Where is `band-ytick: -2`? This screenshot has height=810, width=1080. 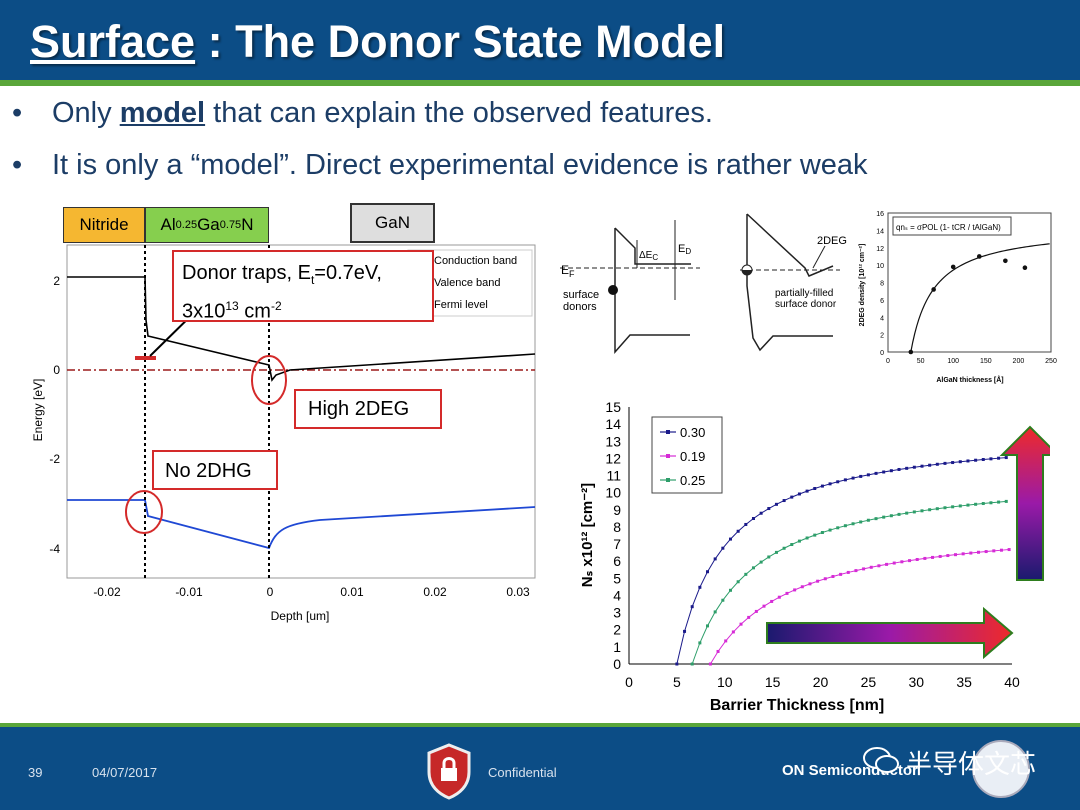
band-ytick: -2 is located at coordinates (54, 459).